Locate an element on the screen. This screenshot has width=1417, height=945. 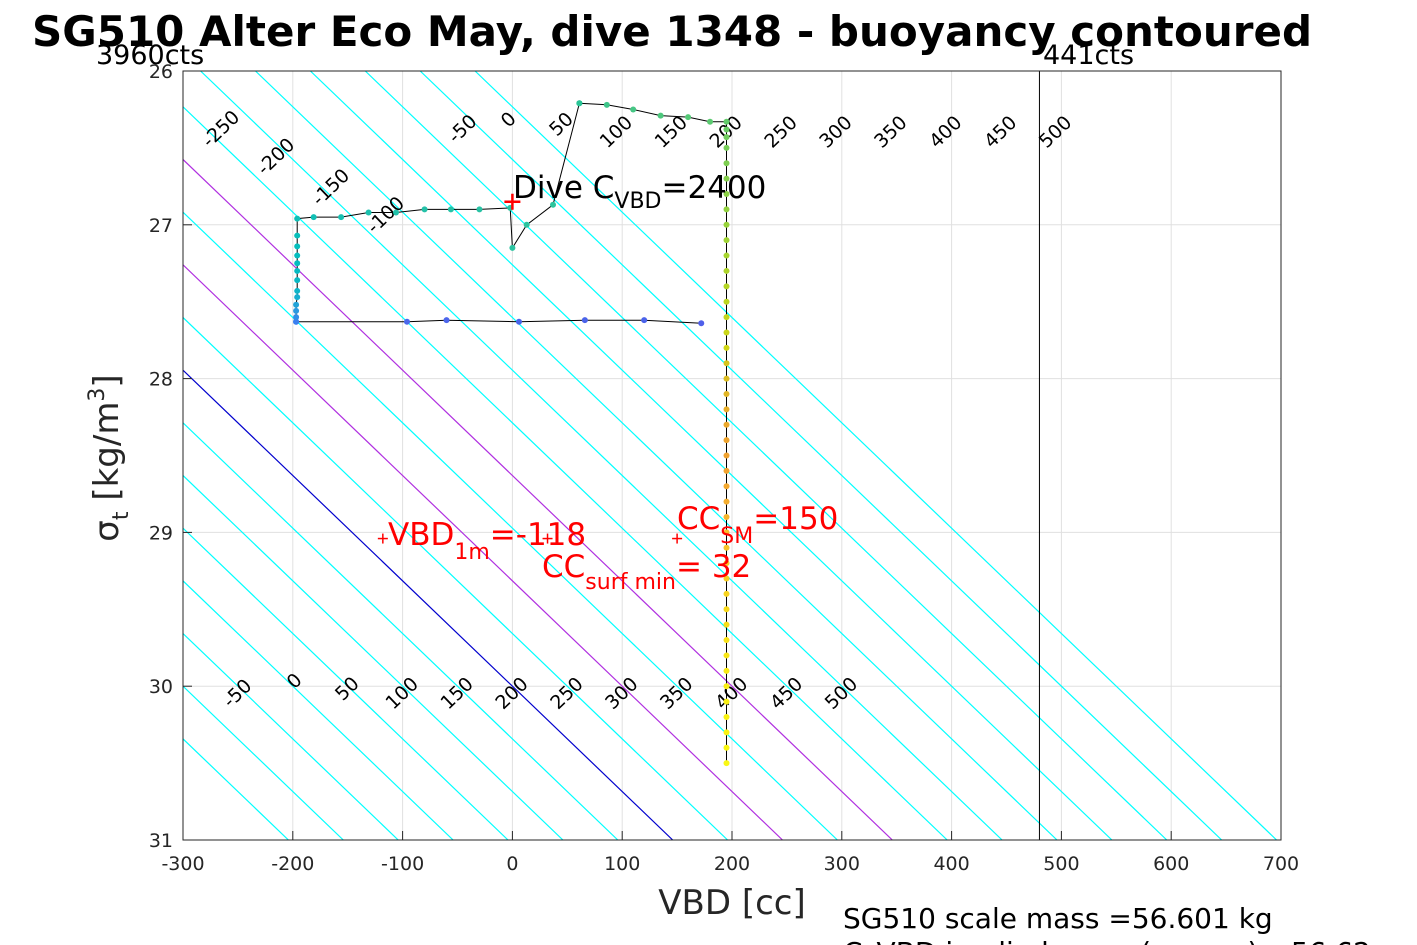
y-label-sub: t is located at coordinates (121, 515).